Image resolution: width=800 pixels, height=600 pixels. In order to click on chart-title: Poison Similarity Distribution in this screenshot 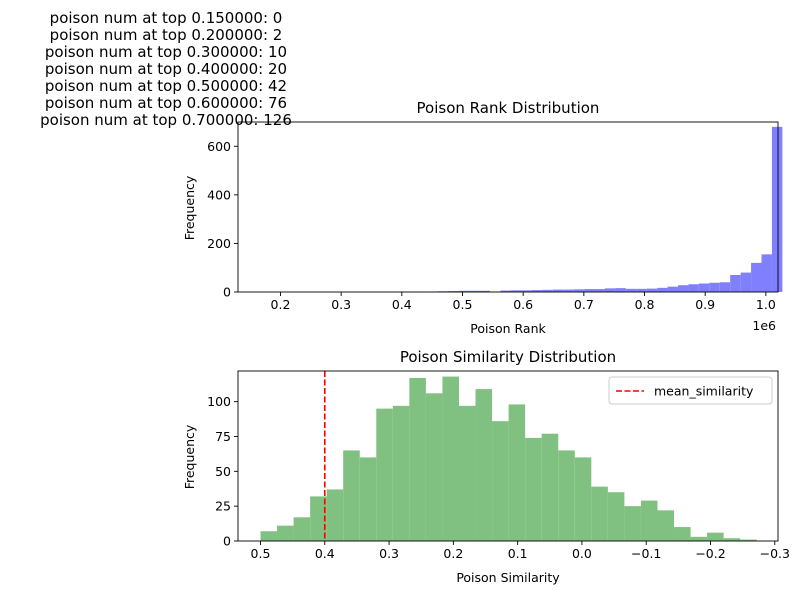, I will do `click(508, 357)`.